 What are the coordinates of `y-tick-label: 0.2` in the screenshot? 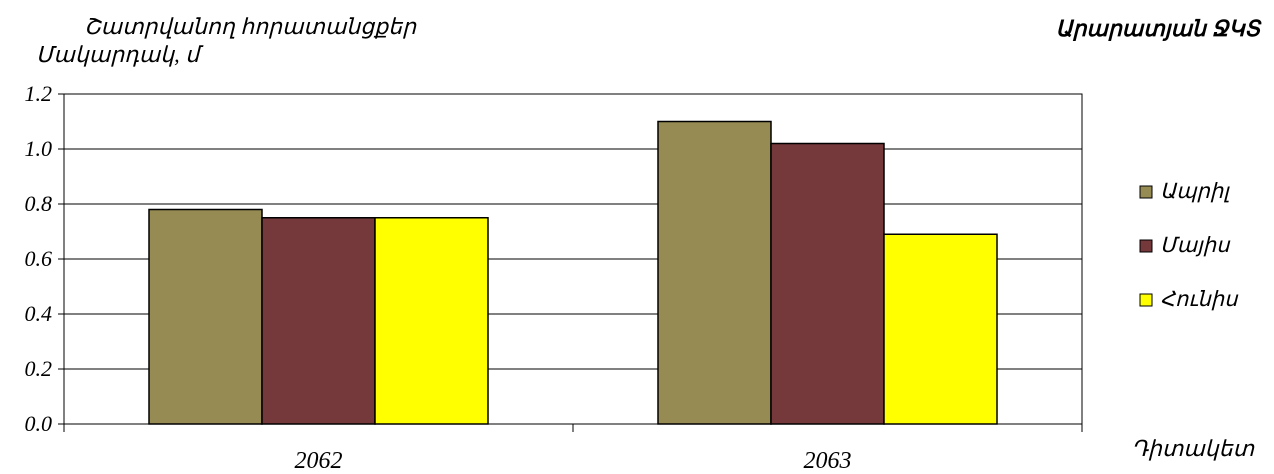 It's located at (39, 368).